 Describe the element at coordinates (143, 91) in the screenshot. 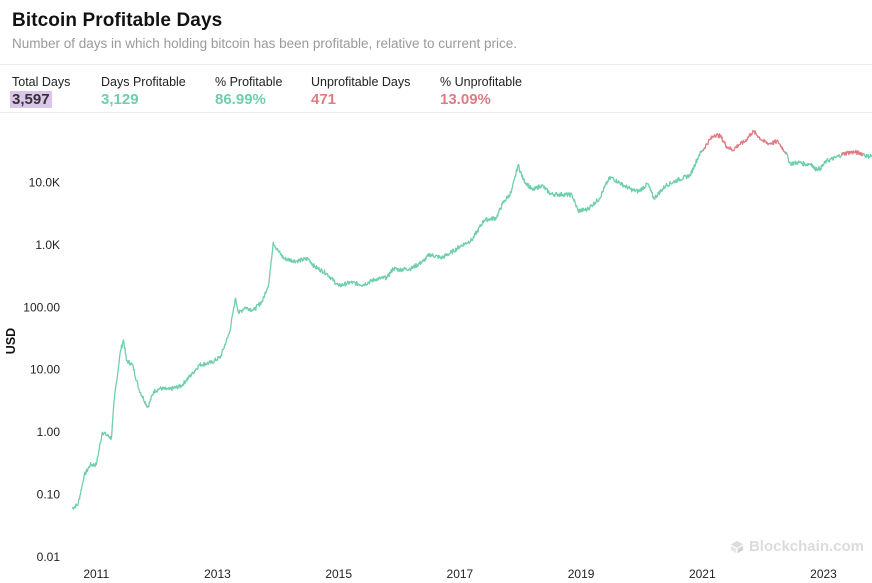

I see `stat-days-profitable: Days Profitable 3,129` at that location.